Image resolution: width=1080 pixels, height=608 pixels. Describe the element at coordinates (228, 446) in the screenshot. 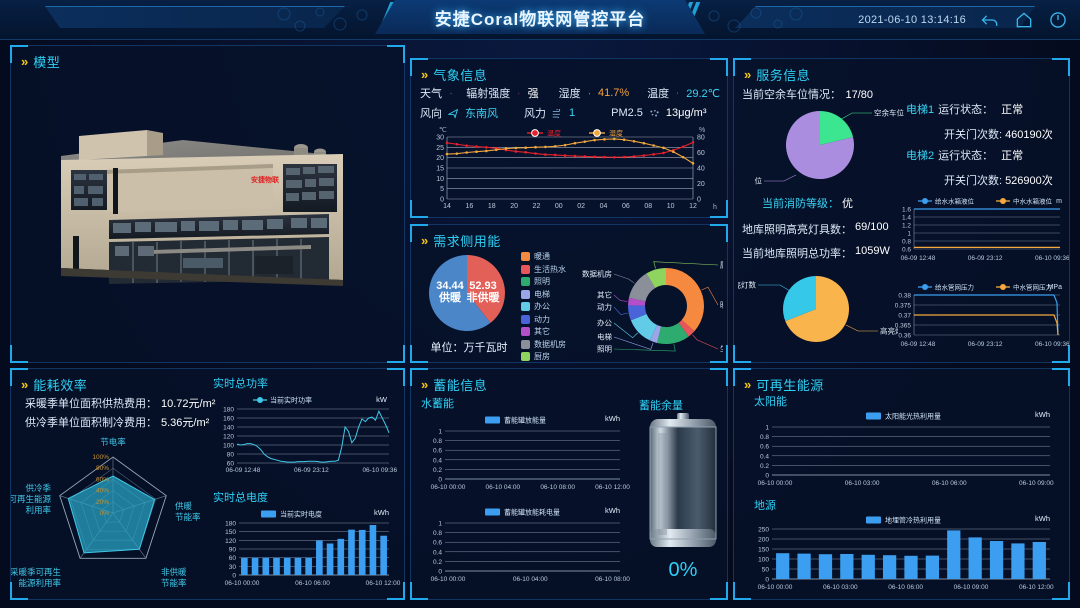

I see `svg-text: 100` at that location.